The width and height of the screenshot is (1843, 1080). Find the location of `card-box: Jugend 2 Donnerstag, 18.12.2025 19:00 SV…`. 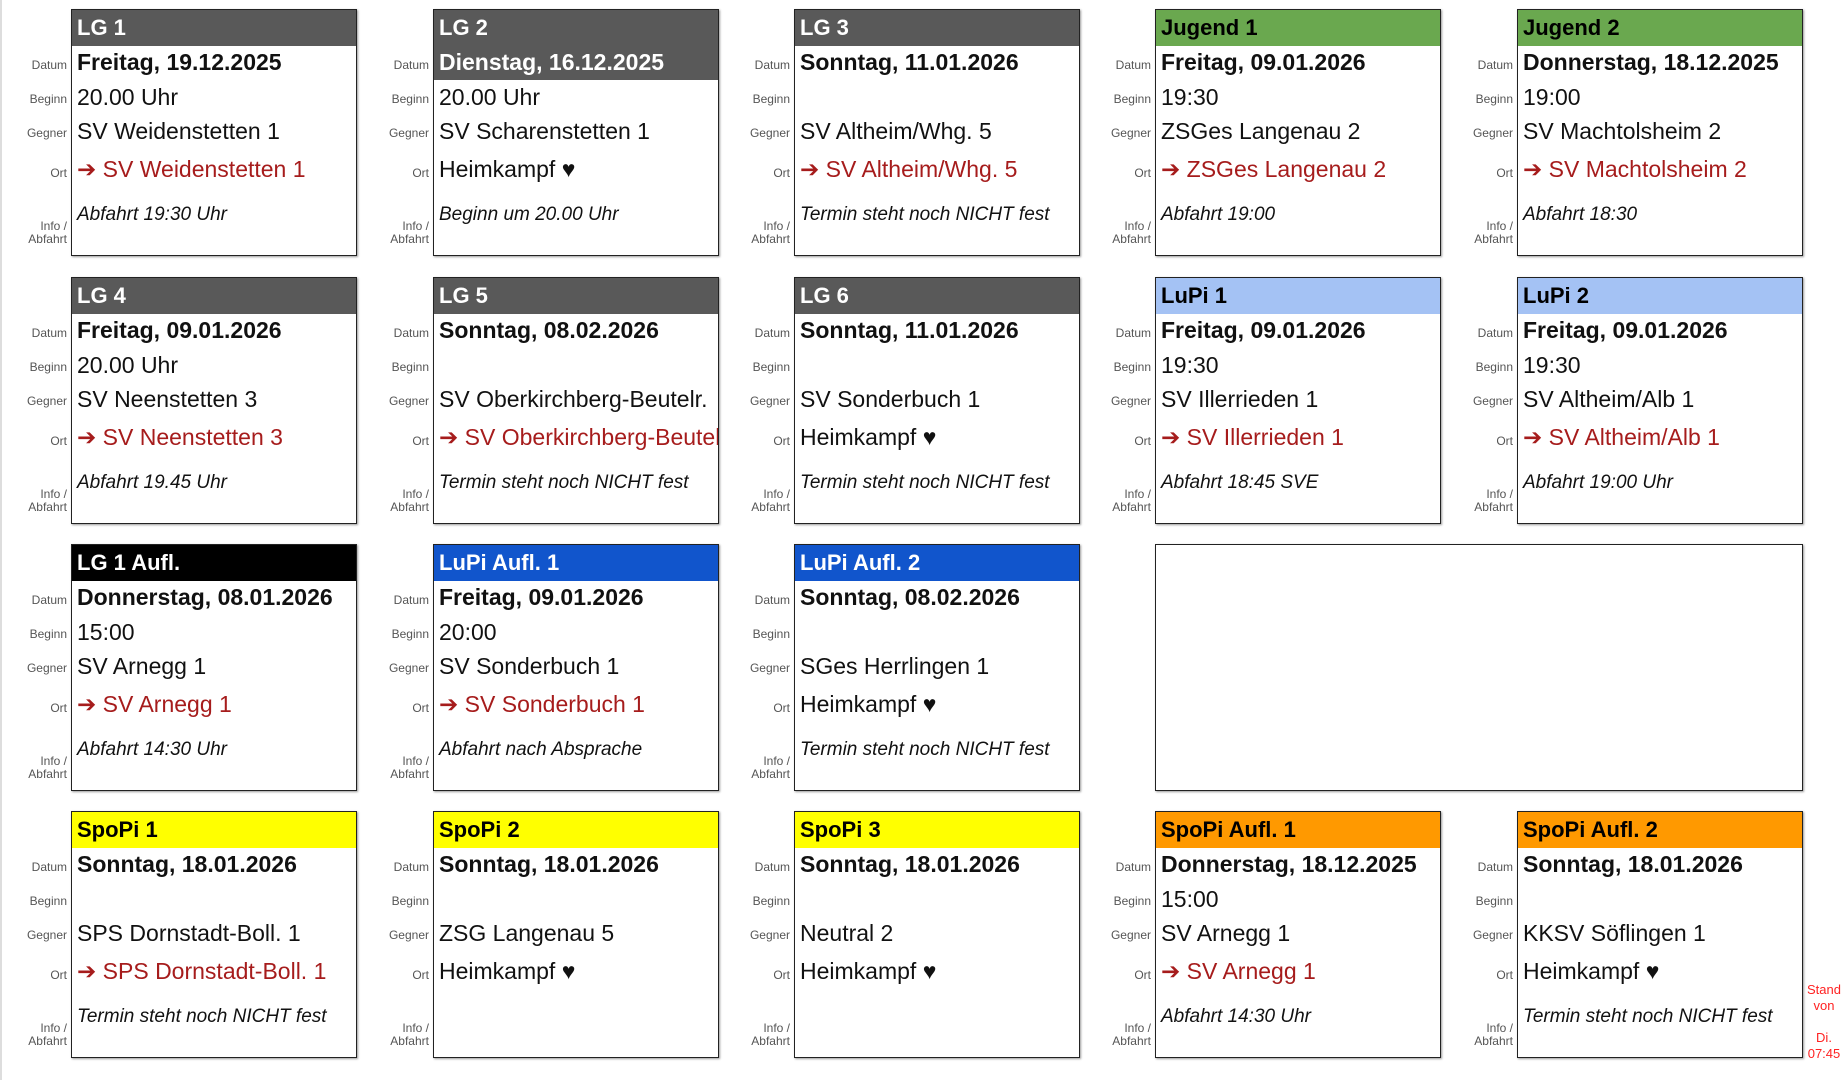

card-box: Jugend 2 Donnerstag, 18.12.2025 19:00 SV… is located at coordinates (1660, 132).